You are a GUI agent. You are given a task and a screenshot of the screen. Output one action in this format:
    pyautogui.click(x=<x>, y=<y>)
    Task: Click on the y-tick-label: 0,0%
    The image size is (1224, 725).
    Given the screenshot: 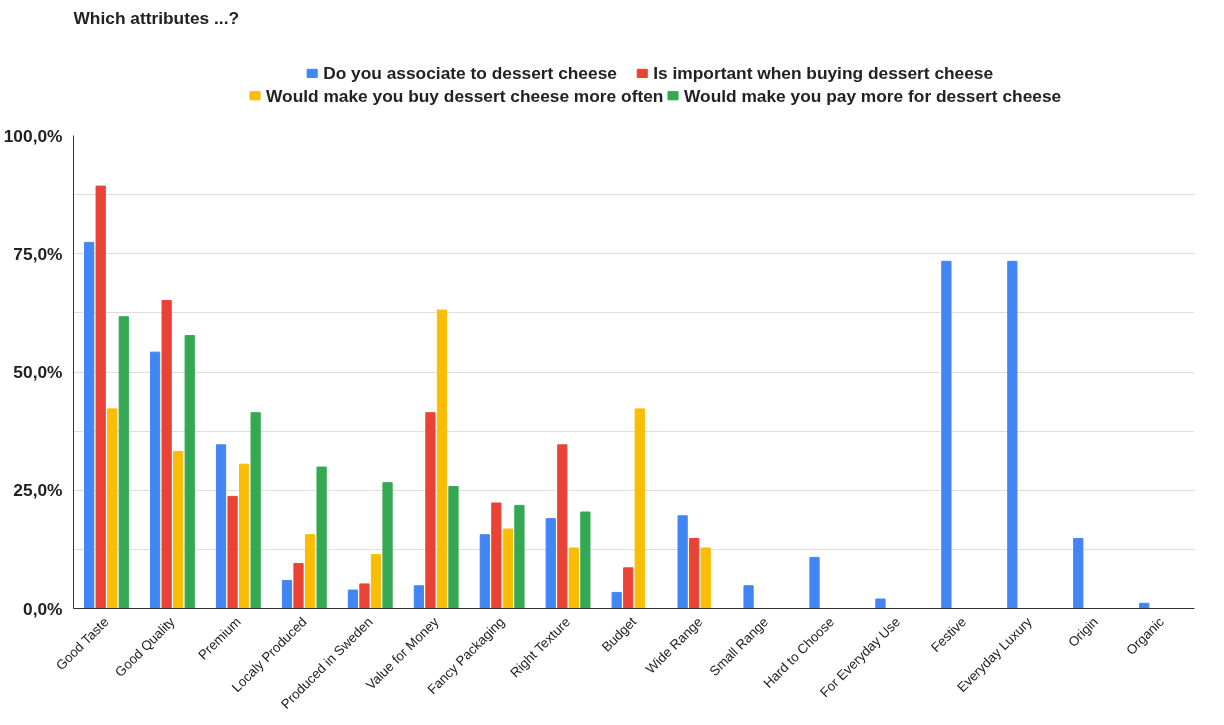 What is the action you would take?
    pyautogui.click(x=43, y=608)
    